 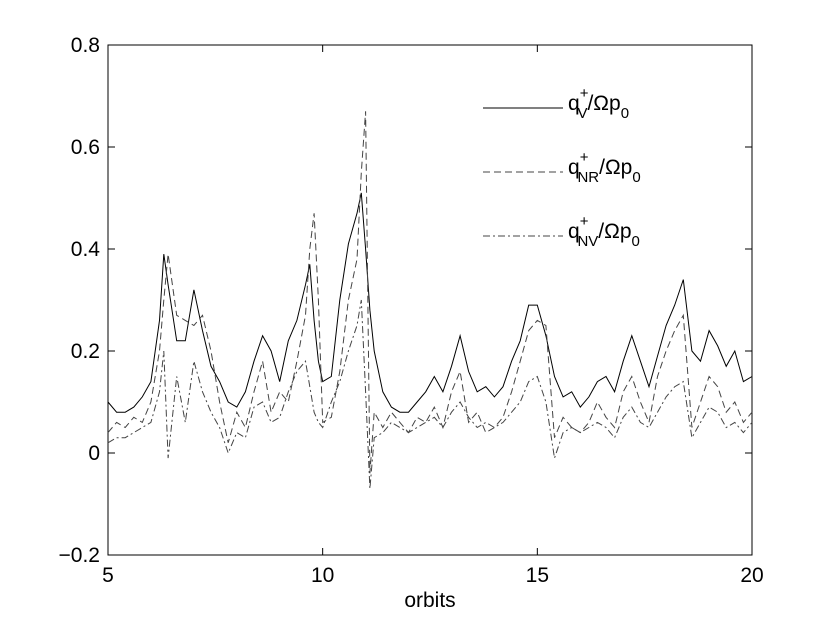 What do you see at coordinates (108, 575) in the screenshot?
I see `x-tick-label: 5` at bounding box center [108, 575].